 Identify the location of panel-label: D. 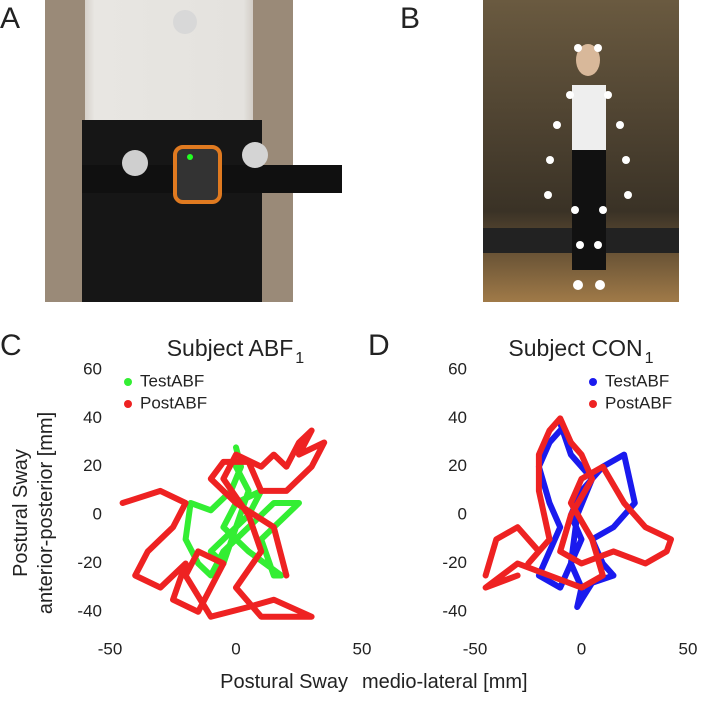
(379, 345).